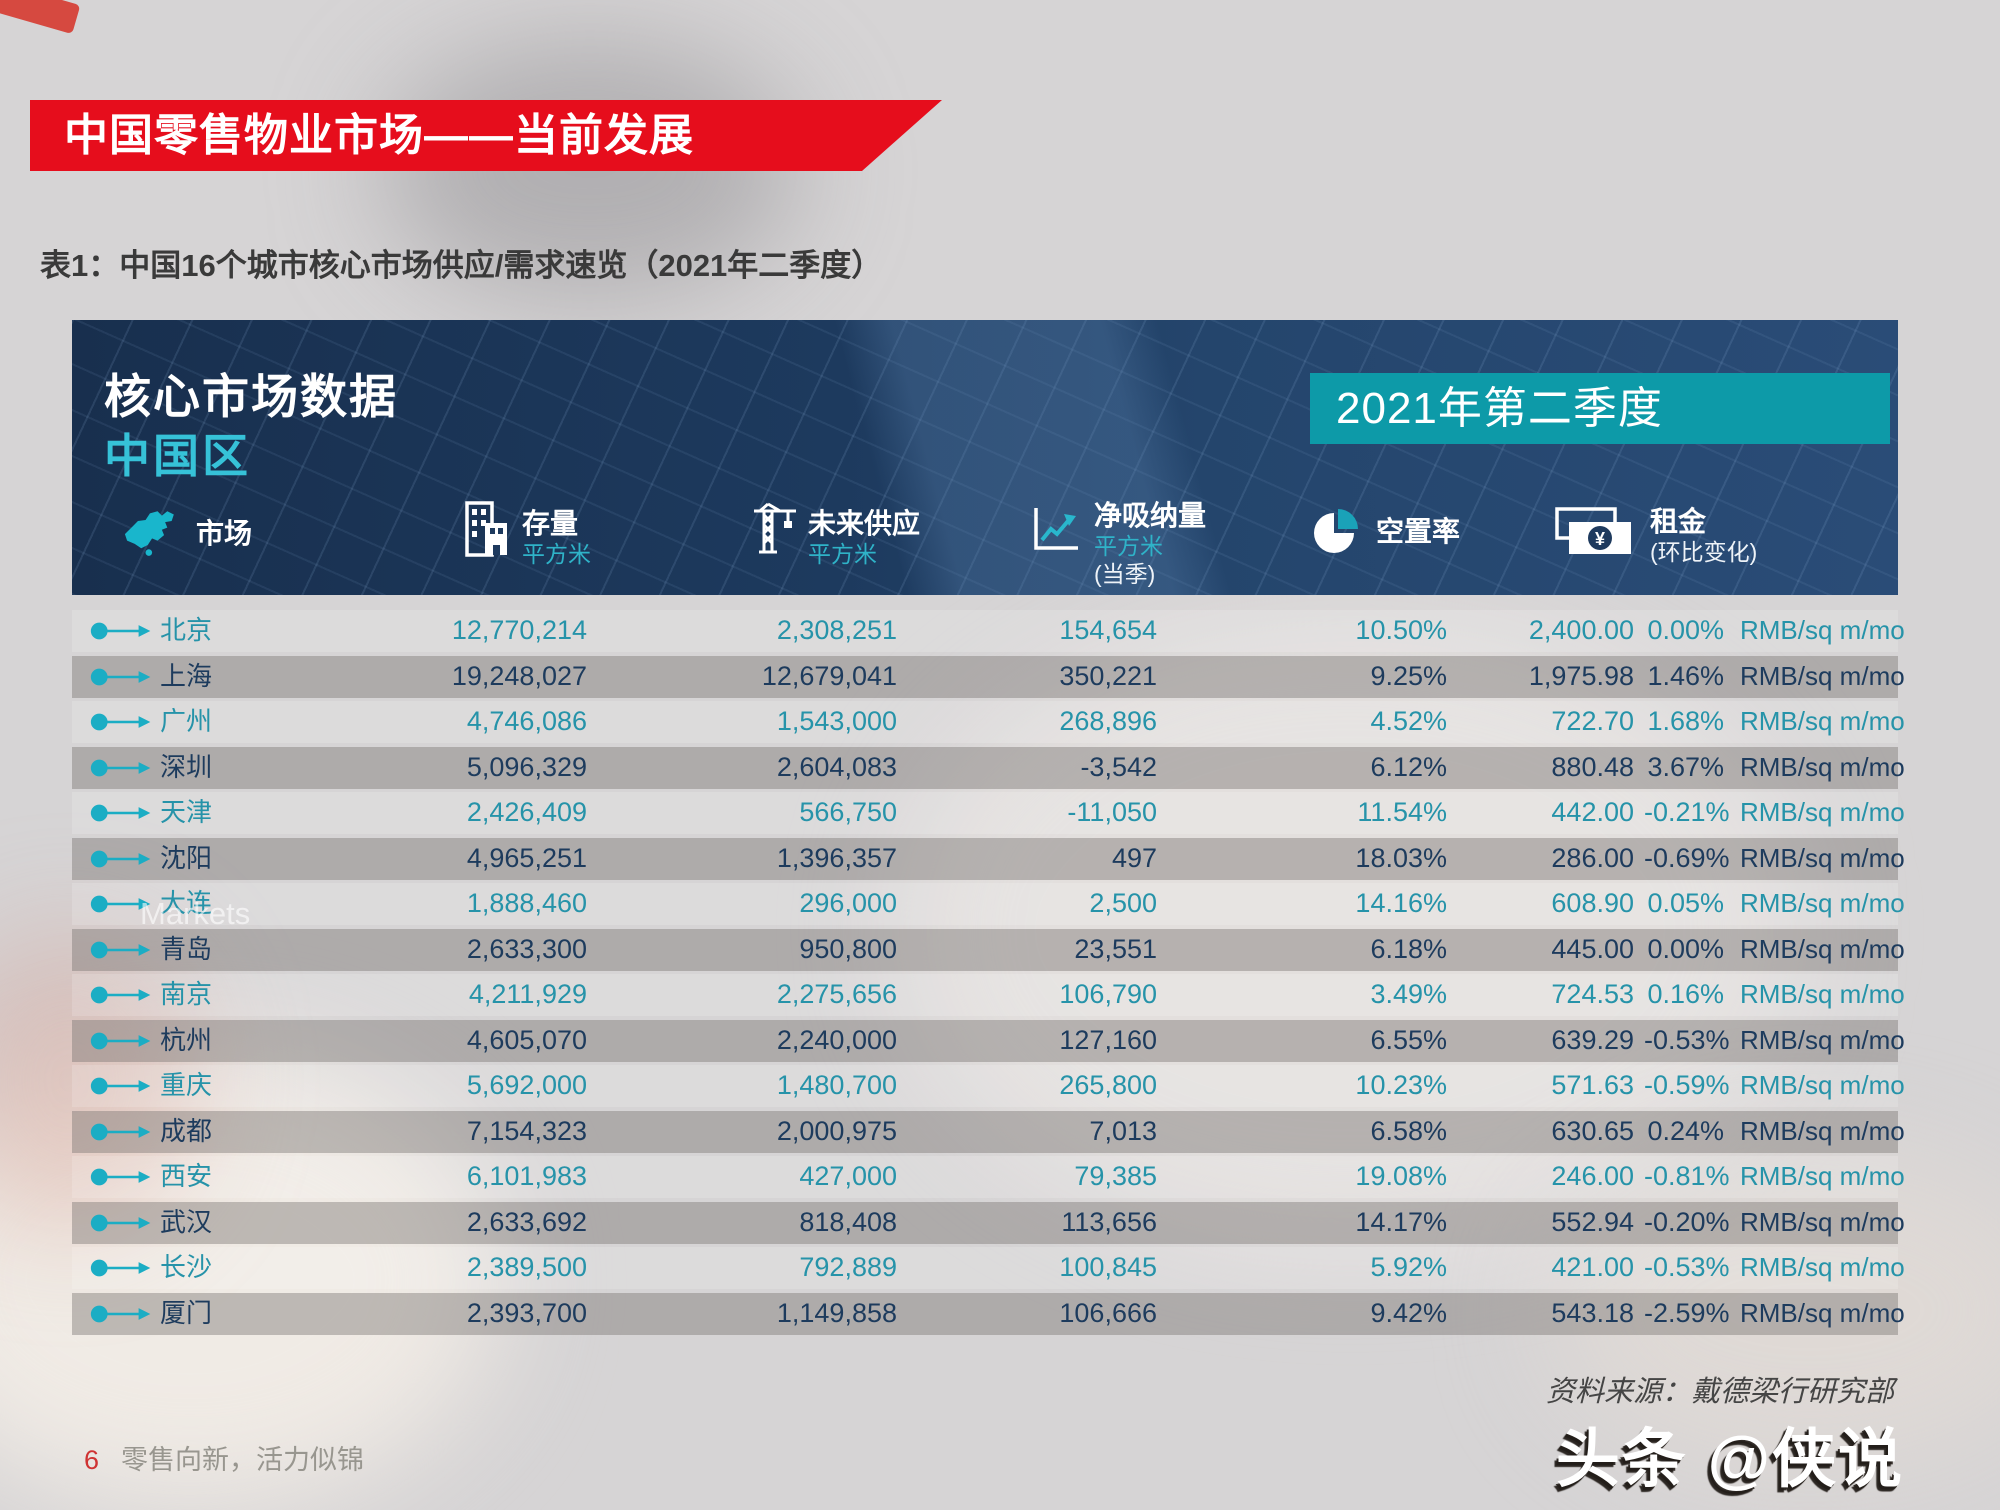 The height and width of the screenshot is (1510, 2000). What do you see at coordinates (526, 1267) in the screenshot?
I see `stock-value: 2,389,500` at bounding box center [526, 1267].